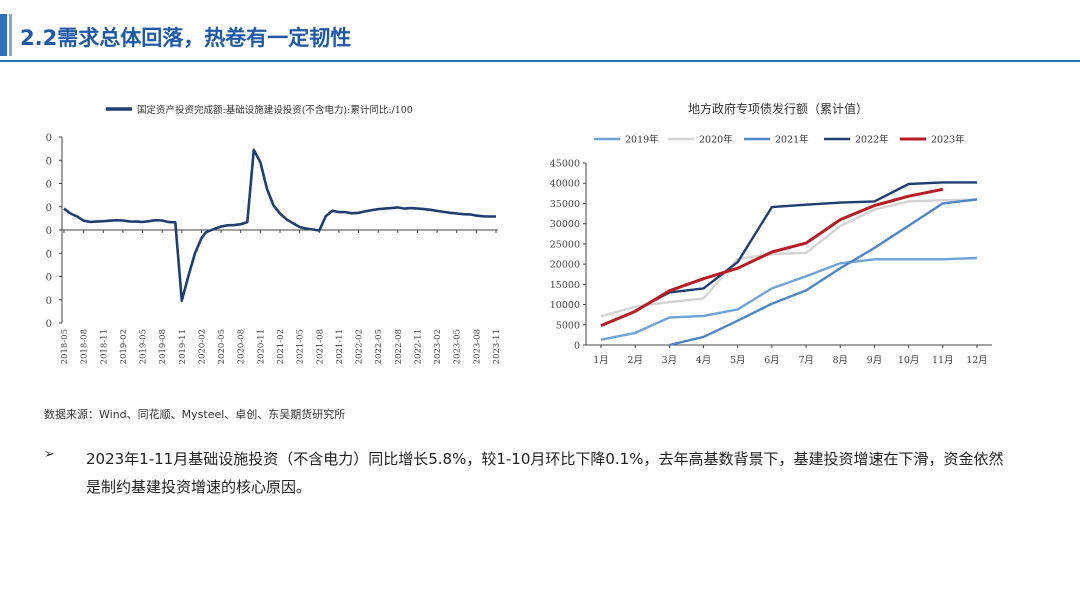 This screenshot has width=1080, height=607. Describe the element at coordinates (704, 360) in the screenshot. I see `x-tick-label: 4月` at that location.